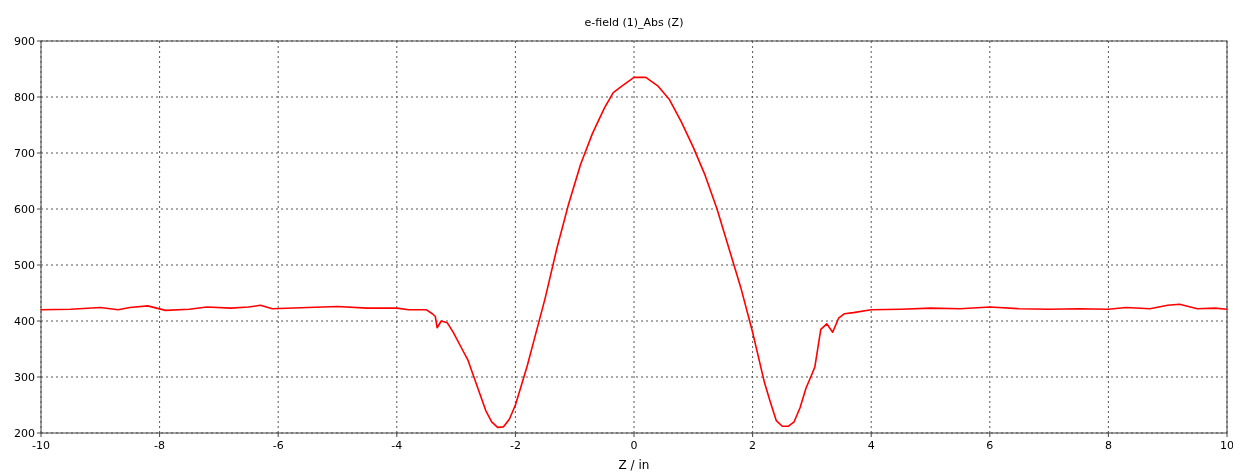 This screenshot has width=1241, height=475. What do you see at coordinates (278, 445) in the screenshot?
I see `x-tick-label: -6` at bounding box center [278, 445].